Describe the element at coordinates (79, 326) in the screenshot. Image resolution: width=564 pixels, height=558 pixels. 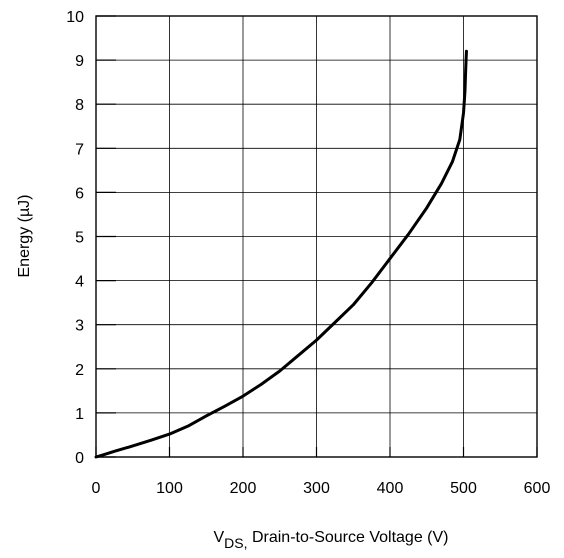
I see `y-tick-label: 3` at that location.